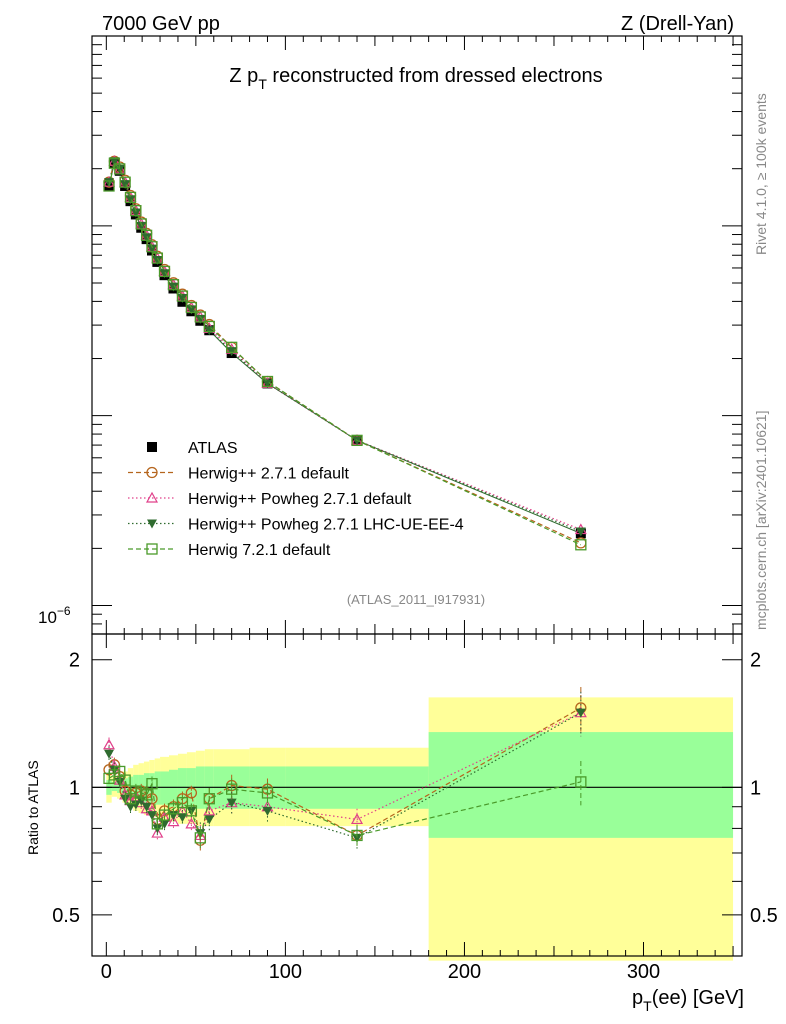  Describe the element at coordinates (416, 599) in the screenshot. I see `analysis-id-label: (ATLAS_2011_I917931)` at that location.